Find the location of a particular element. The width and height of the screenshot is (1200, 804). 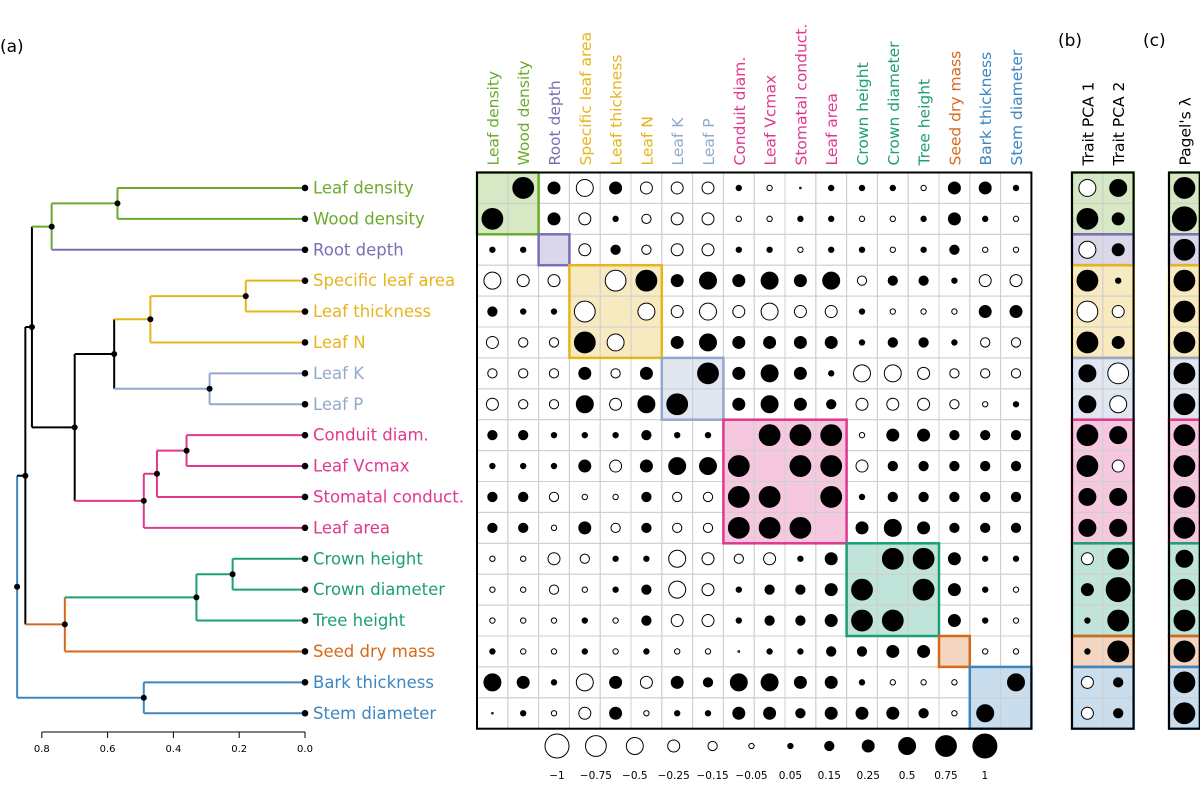

pca-circles is located at coordinates (1103, 449).